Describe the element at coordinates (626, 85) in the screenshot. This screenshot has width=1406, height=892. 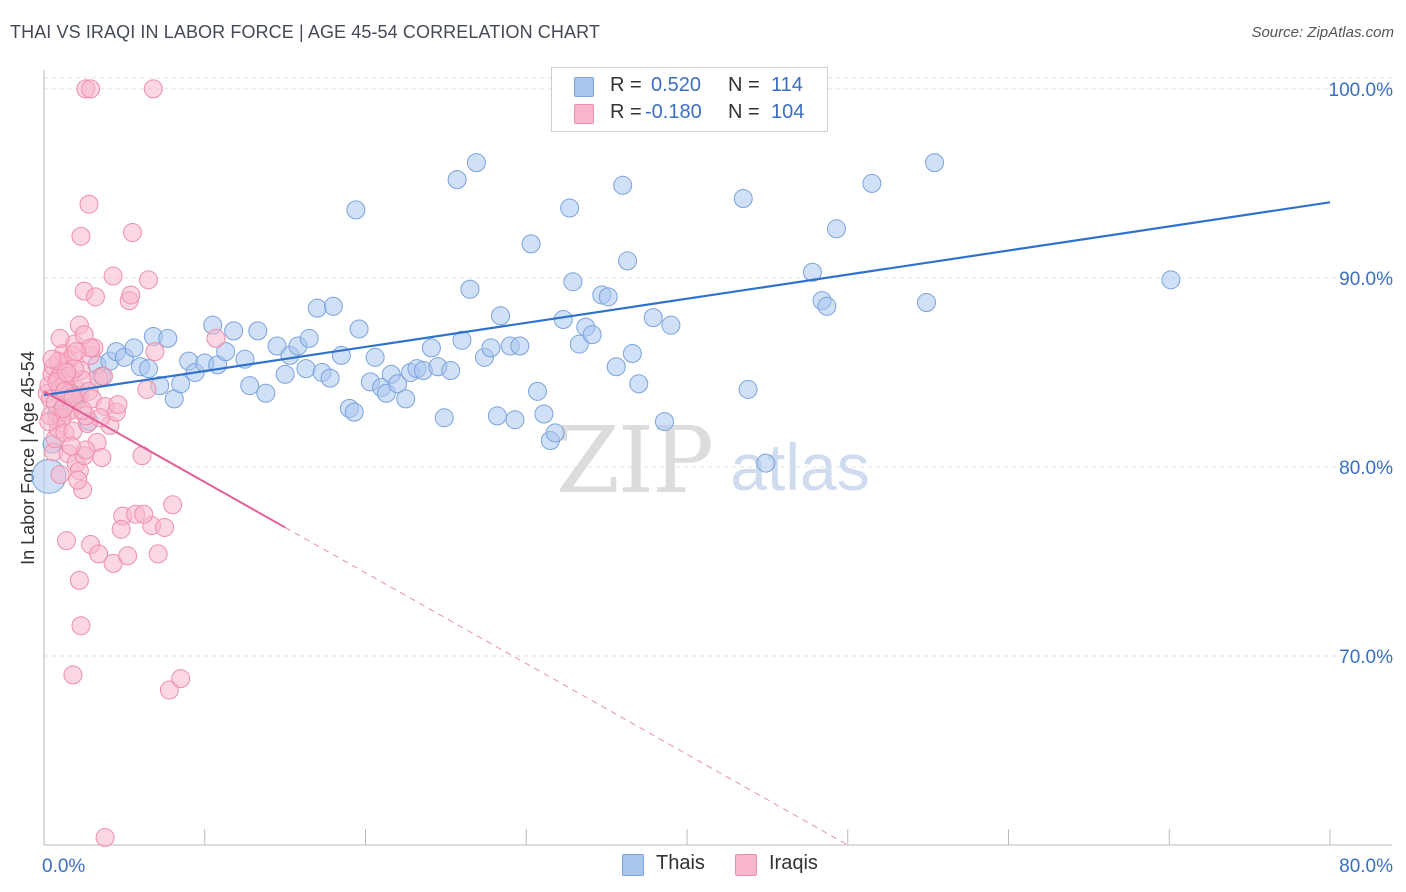
I see `thais-r-label: R =` at that location.